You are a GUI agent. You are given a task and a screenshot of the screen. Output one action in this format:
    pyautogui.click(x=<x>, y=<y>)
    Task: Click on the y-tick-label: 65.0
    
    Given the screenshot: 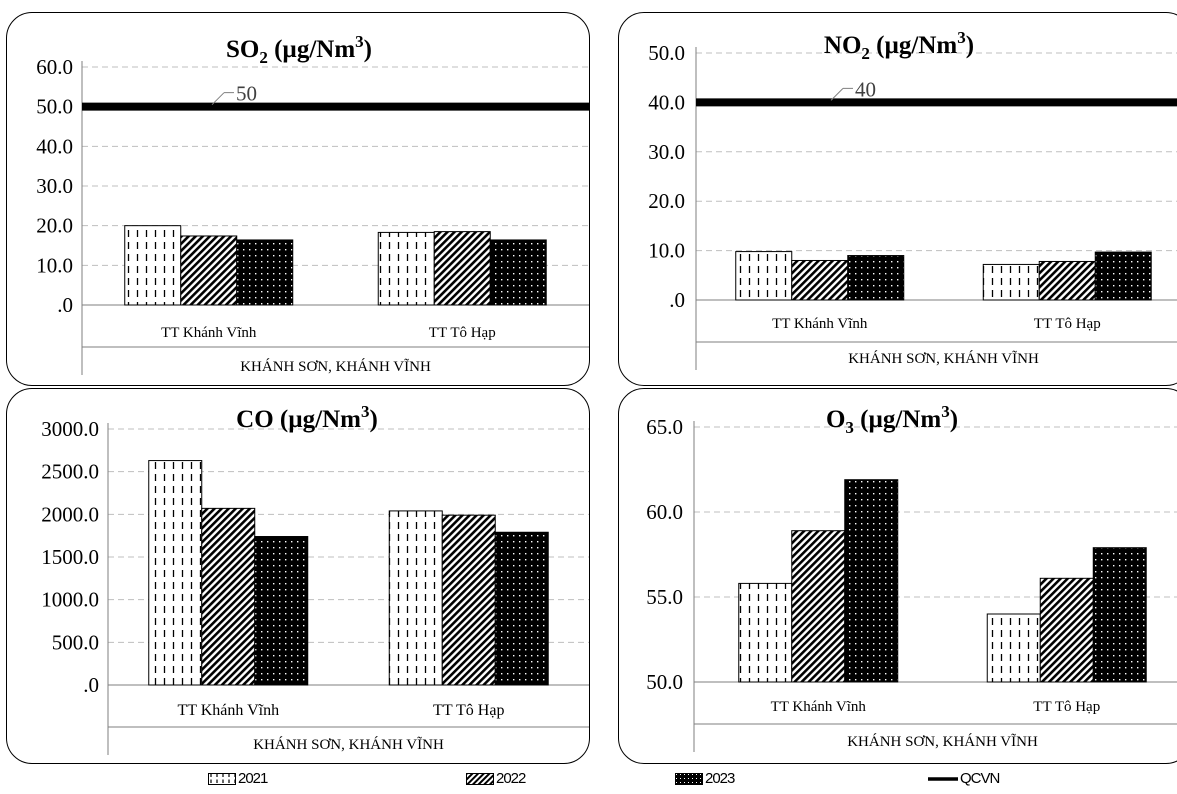 What is the action you would take?
    pyautogui.click(x=664, y=427)
    